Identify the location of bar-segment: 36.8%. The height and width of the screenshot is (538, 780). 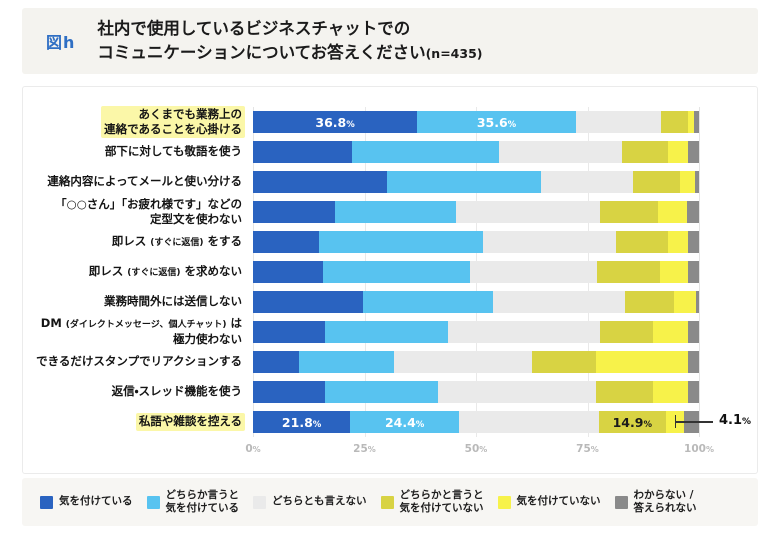
(335, 122).